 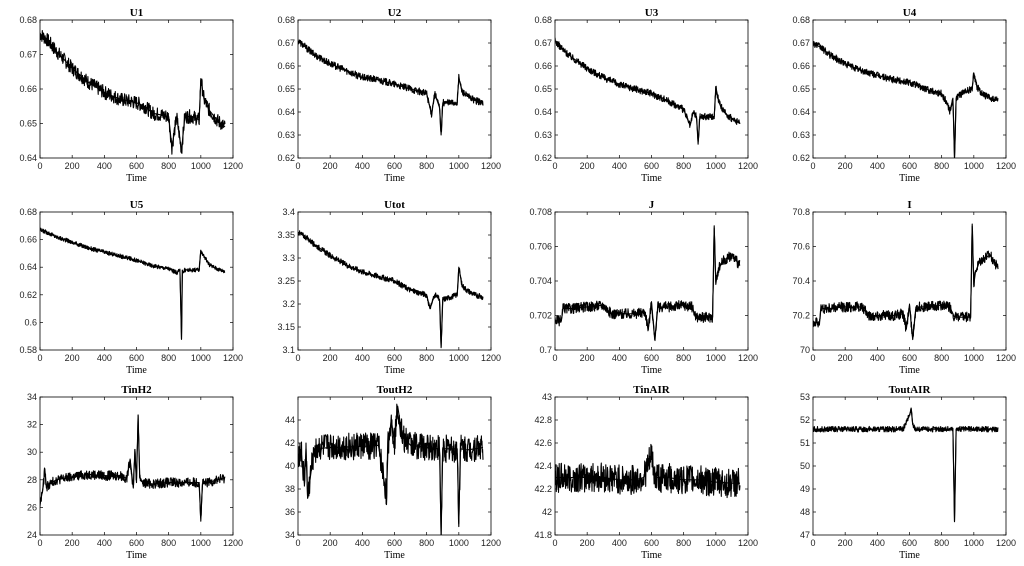 What do you see at coordinates (288, 212) in the screenshot?
I see `y-tick-label: 3.4` at bounding box center [288, 212].